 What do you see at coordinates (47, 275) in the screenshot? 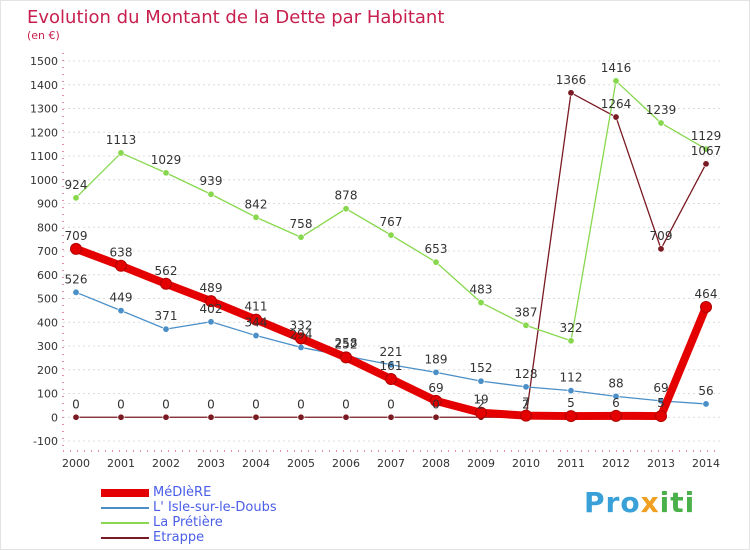
I see `y-tick-label: 600` at bounding box center [47, 275].